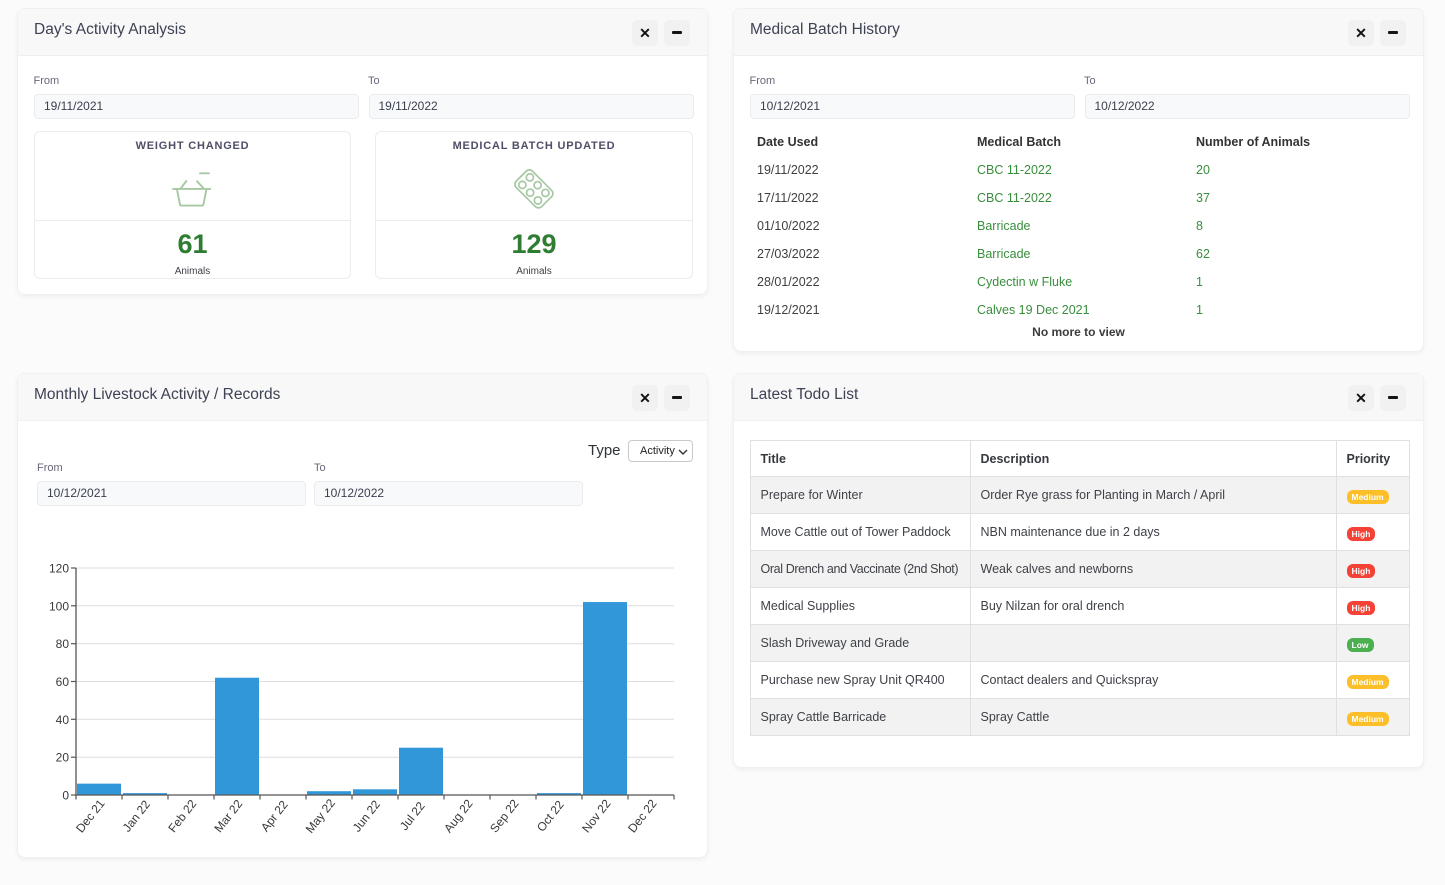 The height and width of the screenshot is (885, 1445). Describe the element at coordinates (182, 816) in the screenshot. I see `svg-text: Feb 22` at that location.